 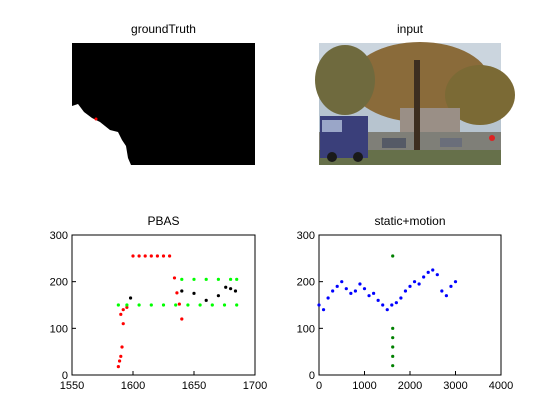 I want to click on pbas-y-tick-label: 0, so click(x=65, y=376).